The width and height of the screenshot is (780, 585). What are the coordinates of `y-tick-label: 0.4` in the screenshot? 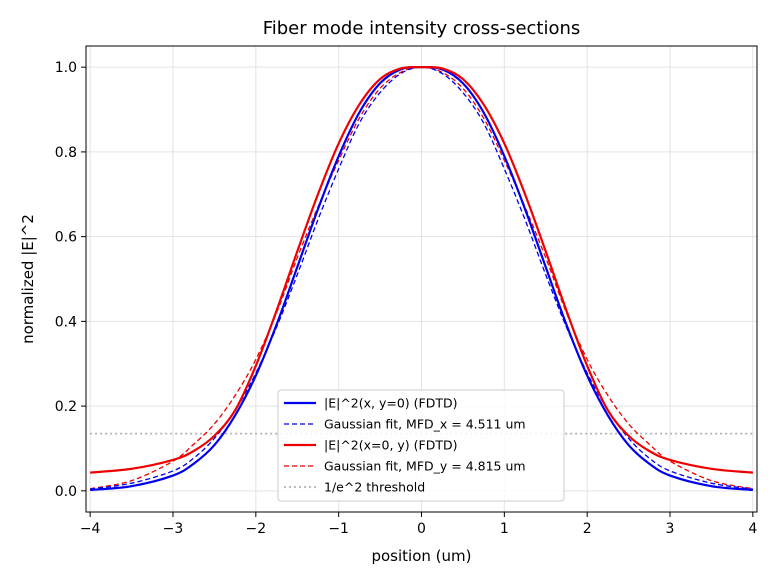 It's located at (66, 322).